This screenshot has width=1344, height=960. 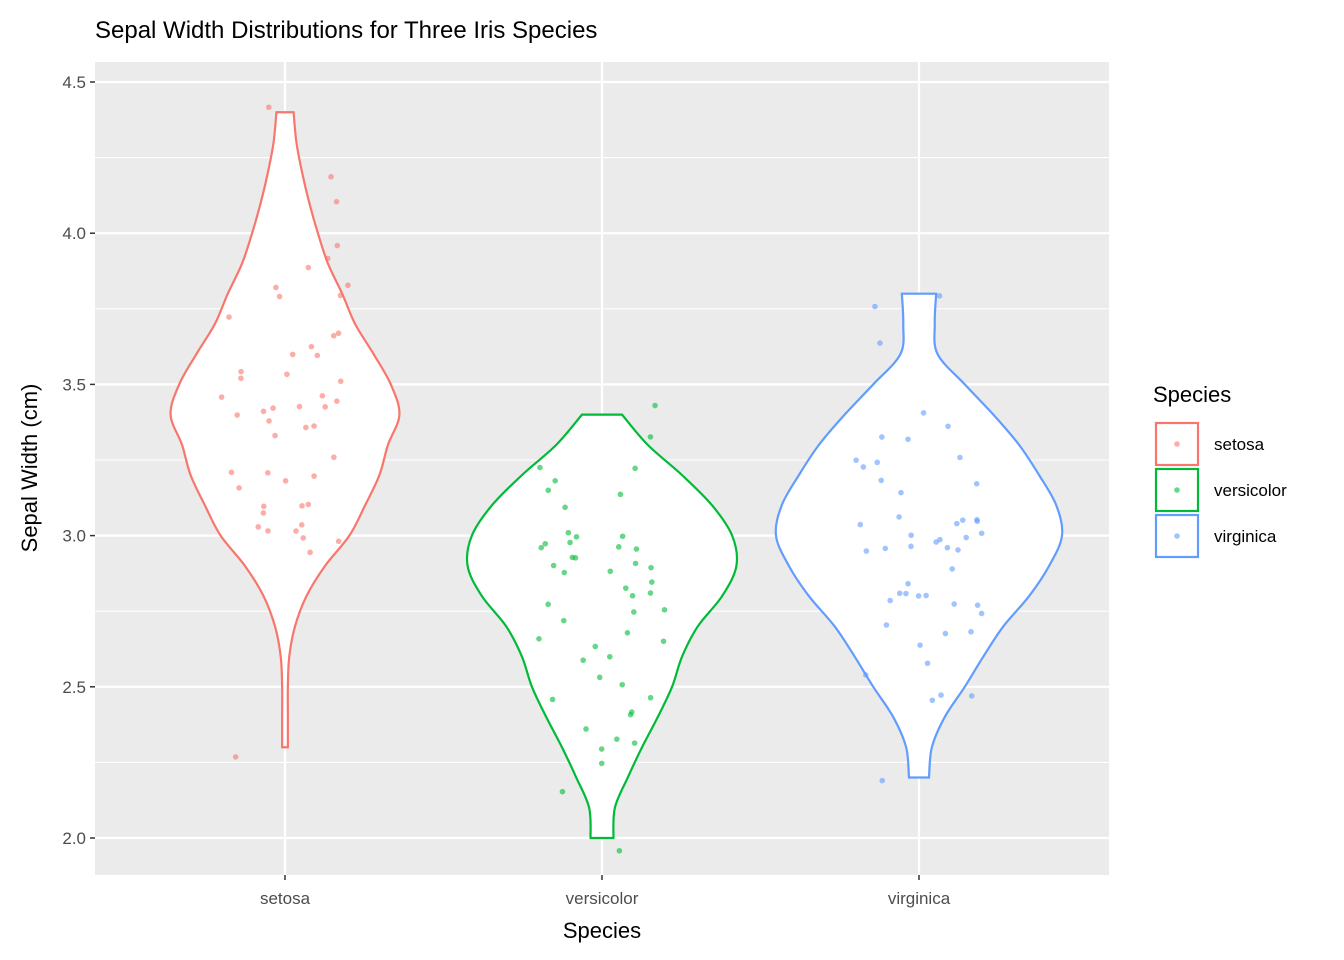 What do you see at coordinates (605, 891) in the screenshot?
I see `x-axis: setosa versicolor virginica` at bounding box center [605, 891].